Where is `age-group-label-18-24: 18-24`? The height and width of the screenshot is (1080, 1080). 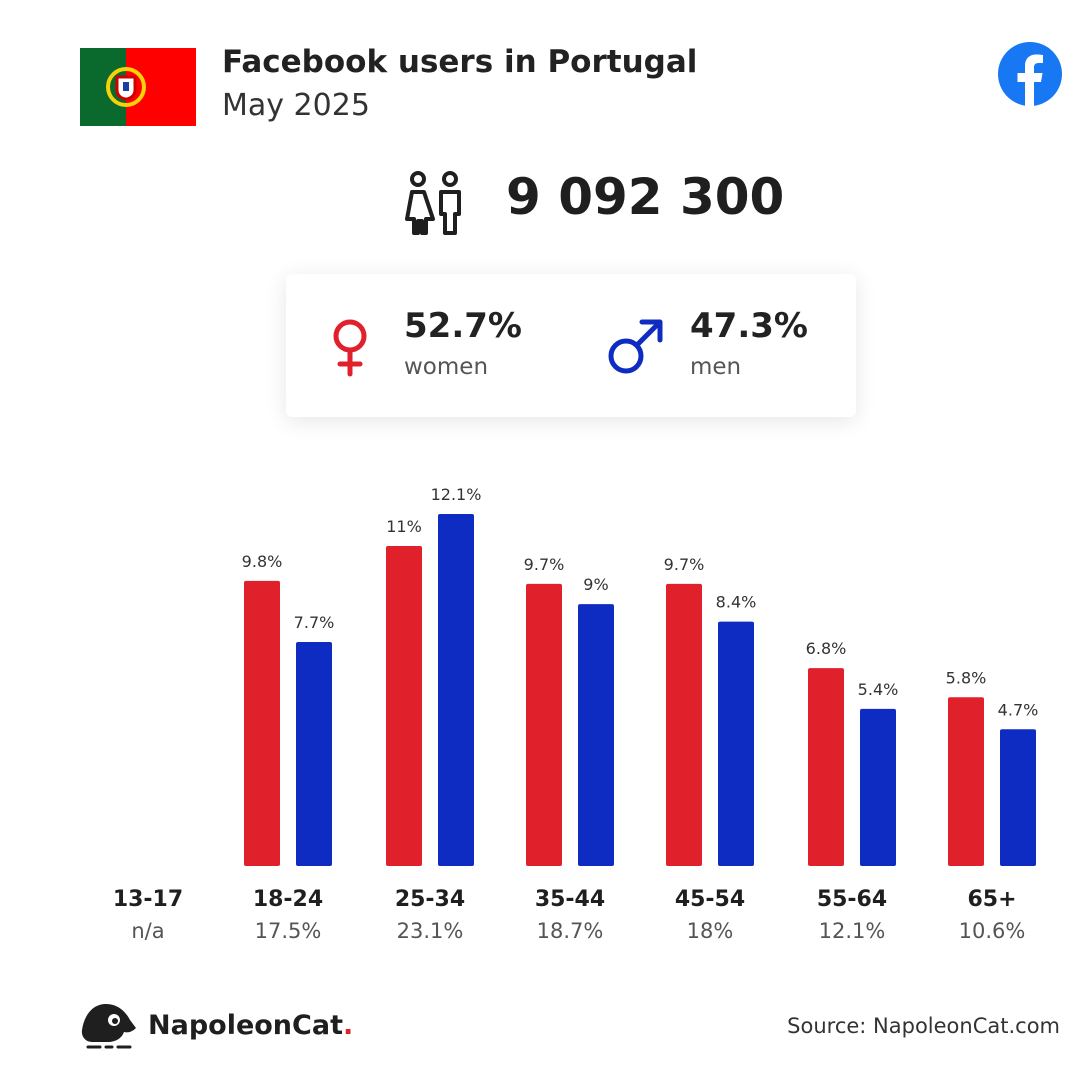
age-group-label-18-24: 18-24 is located at coordinates (288, 899).